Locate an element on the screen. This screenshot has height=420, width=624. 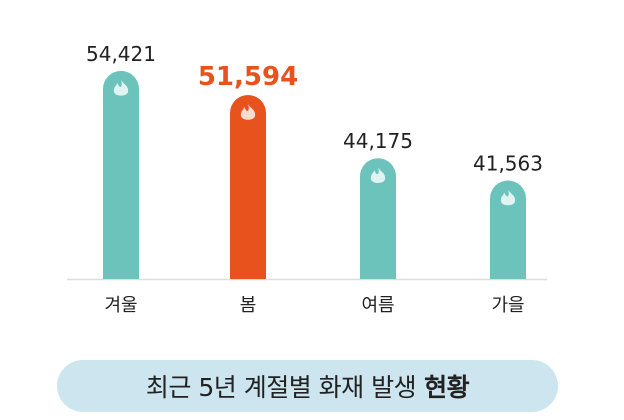
category-label: 가을 is located at coordinates (507, 305).